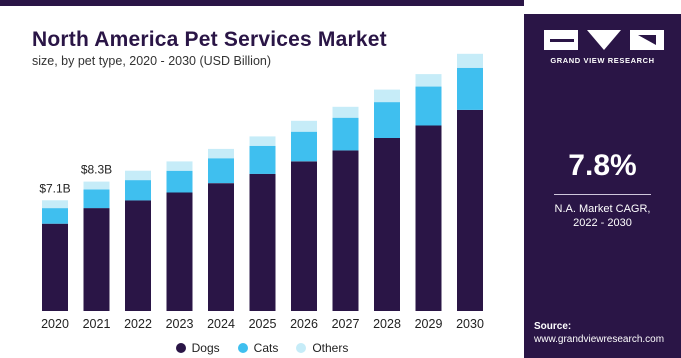 The height and width of the screenshot is (358, 681). What do you see at coordinates (470, 324) in the screenshot?
I see `x-tick-2030: 2030` at bounding box center [470, 324].